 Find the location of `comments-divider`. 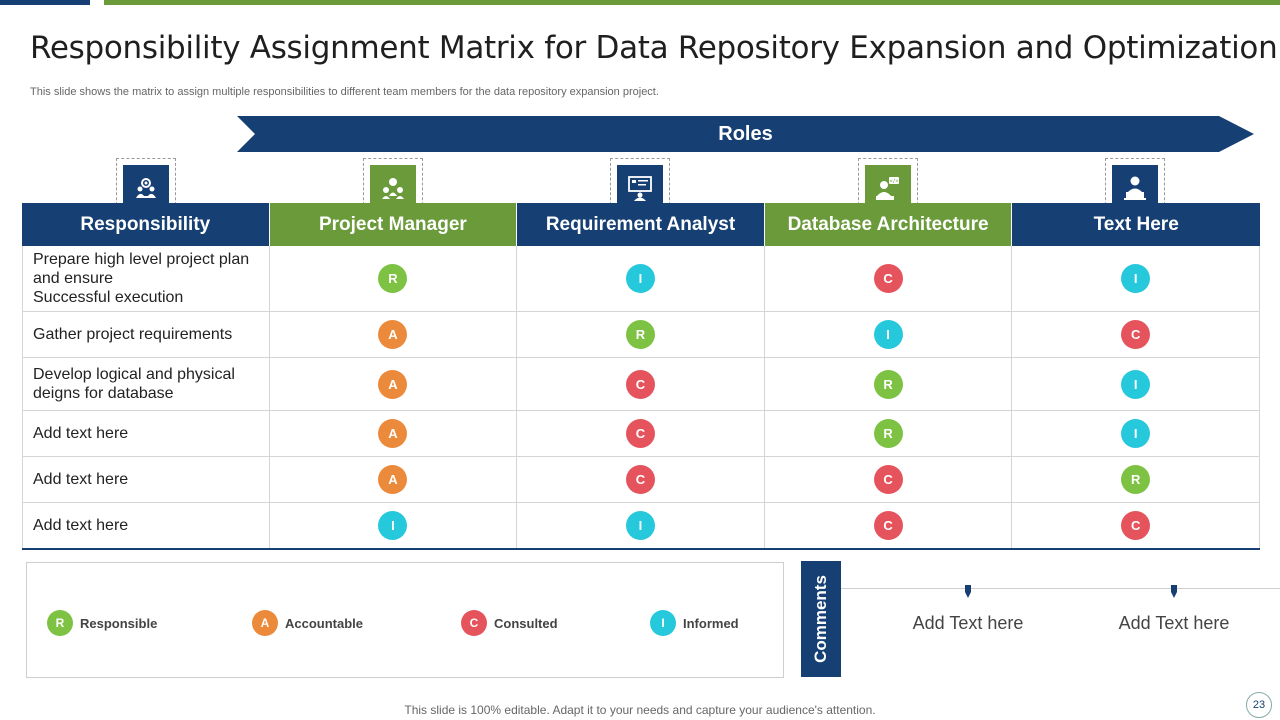

comments-divider is located at coordinates (1060, 588).